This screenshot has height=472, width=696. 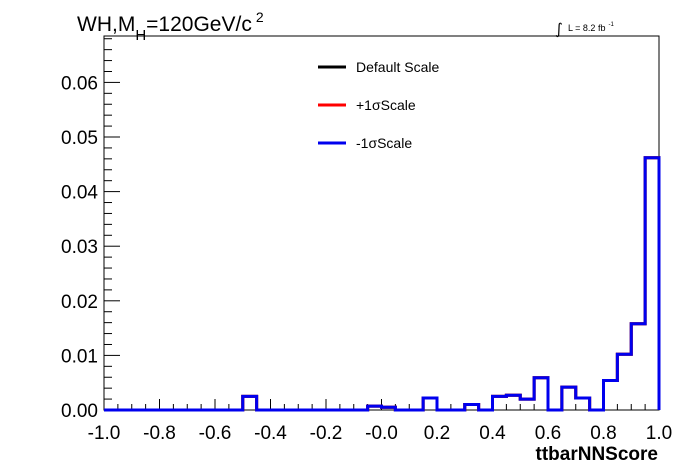 I want to click on legend-label: +1σScale, so click(x=386, y=105).